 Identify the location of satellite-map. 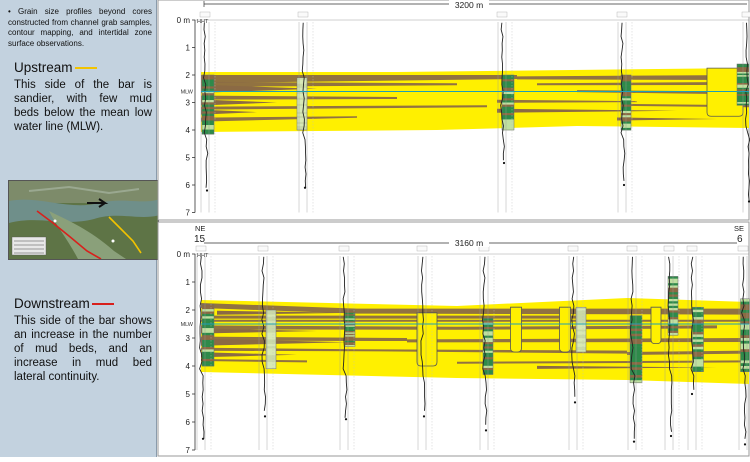
(83, 220).